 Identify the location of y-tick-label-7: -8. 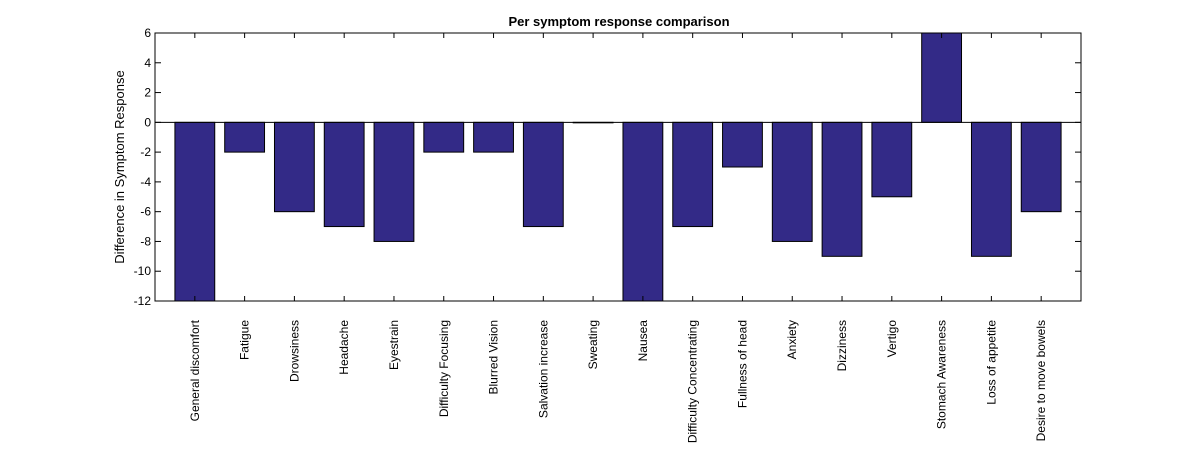
(145, 241).